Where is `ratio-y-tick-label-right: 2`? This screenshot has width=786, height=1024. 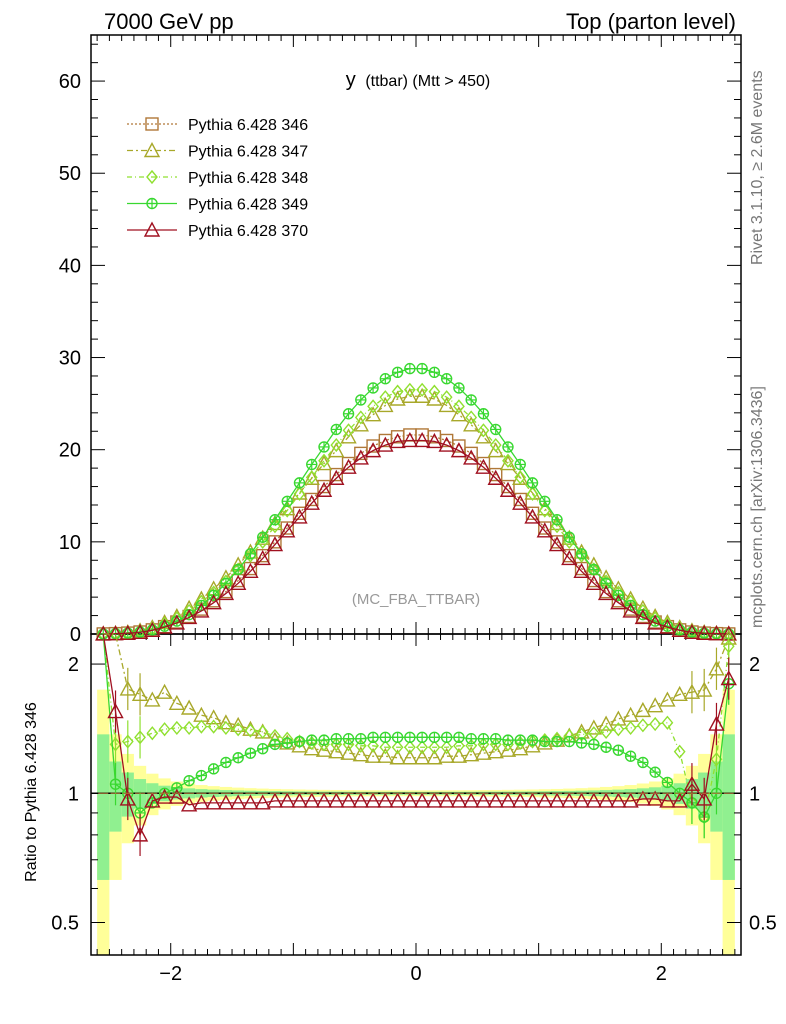 ratio-y-tick-label-right: 2 is located at coordinates (754, 665).